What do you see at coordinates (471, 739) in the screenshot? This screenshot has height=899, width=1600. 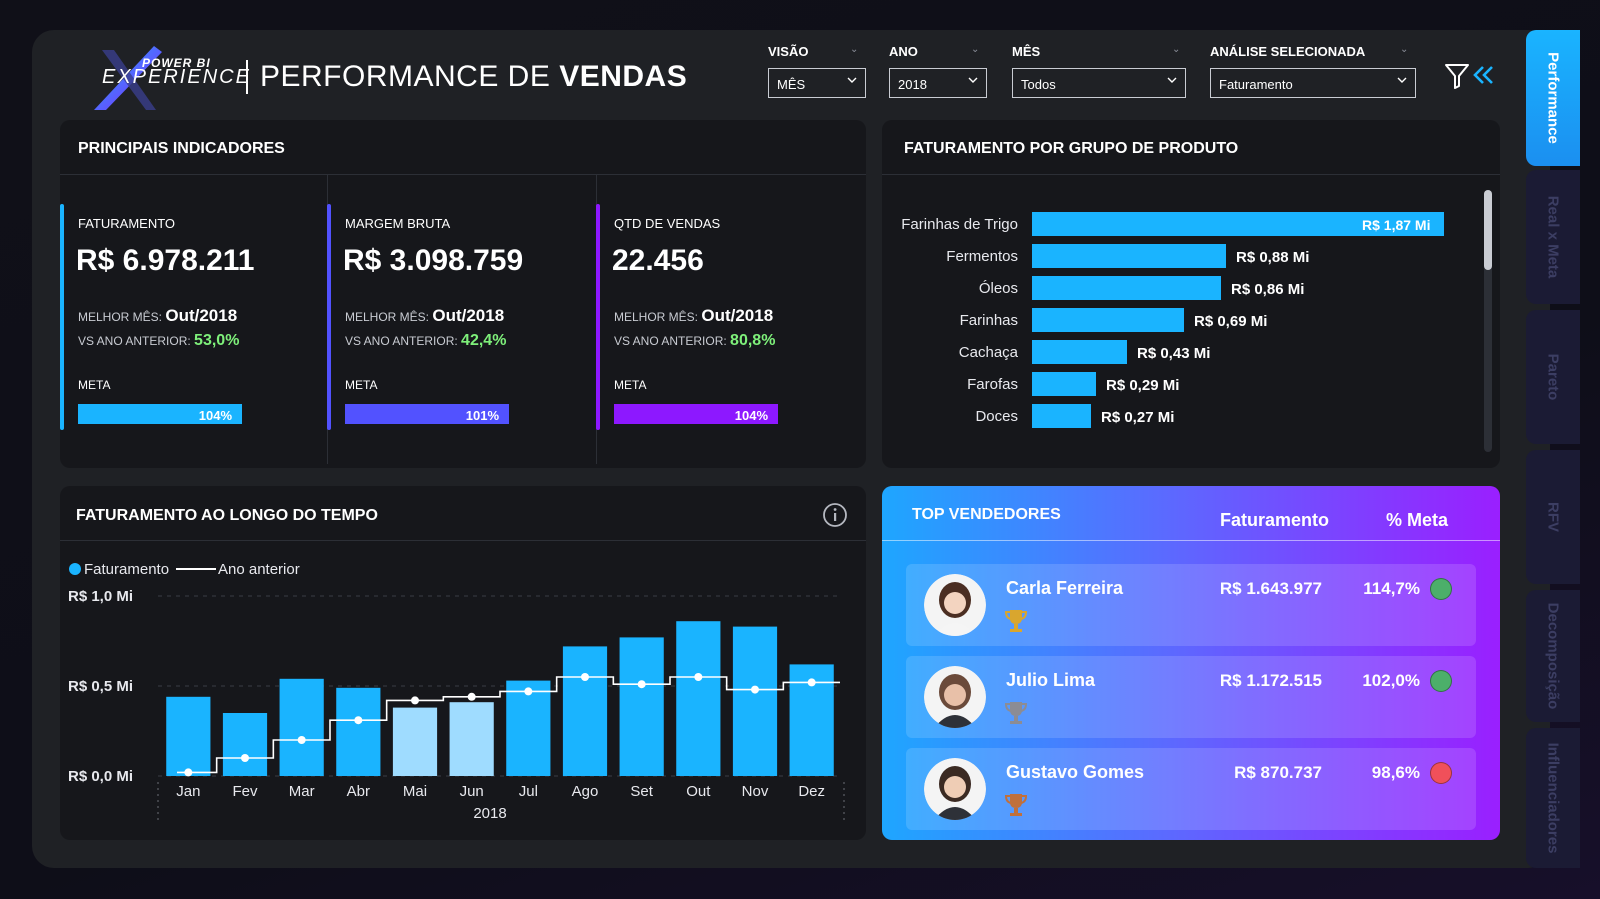 I see `bar-jun` at bounding box center [471, 739].